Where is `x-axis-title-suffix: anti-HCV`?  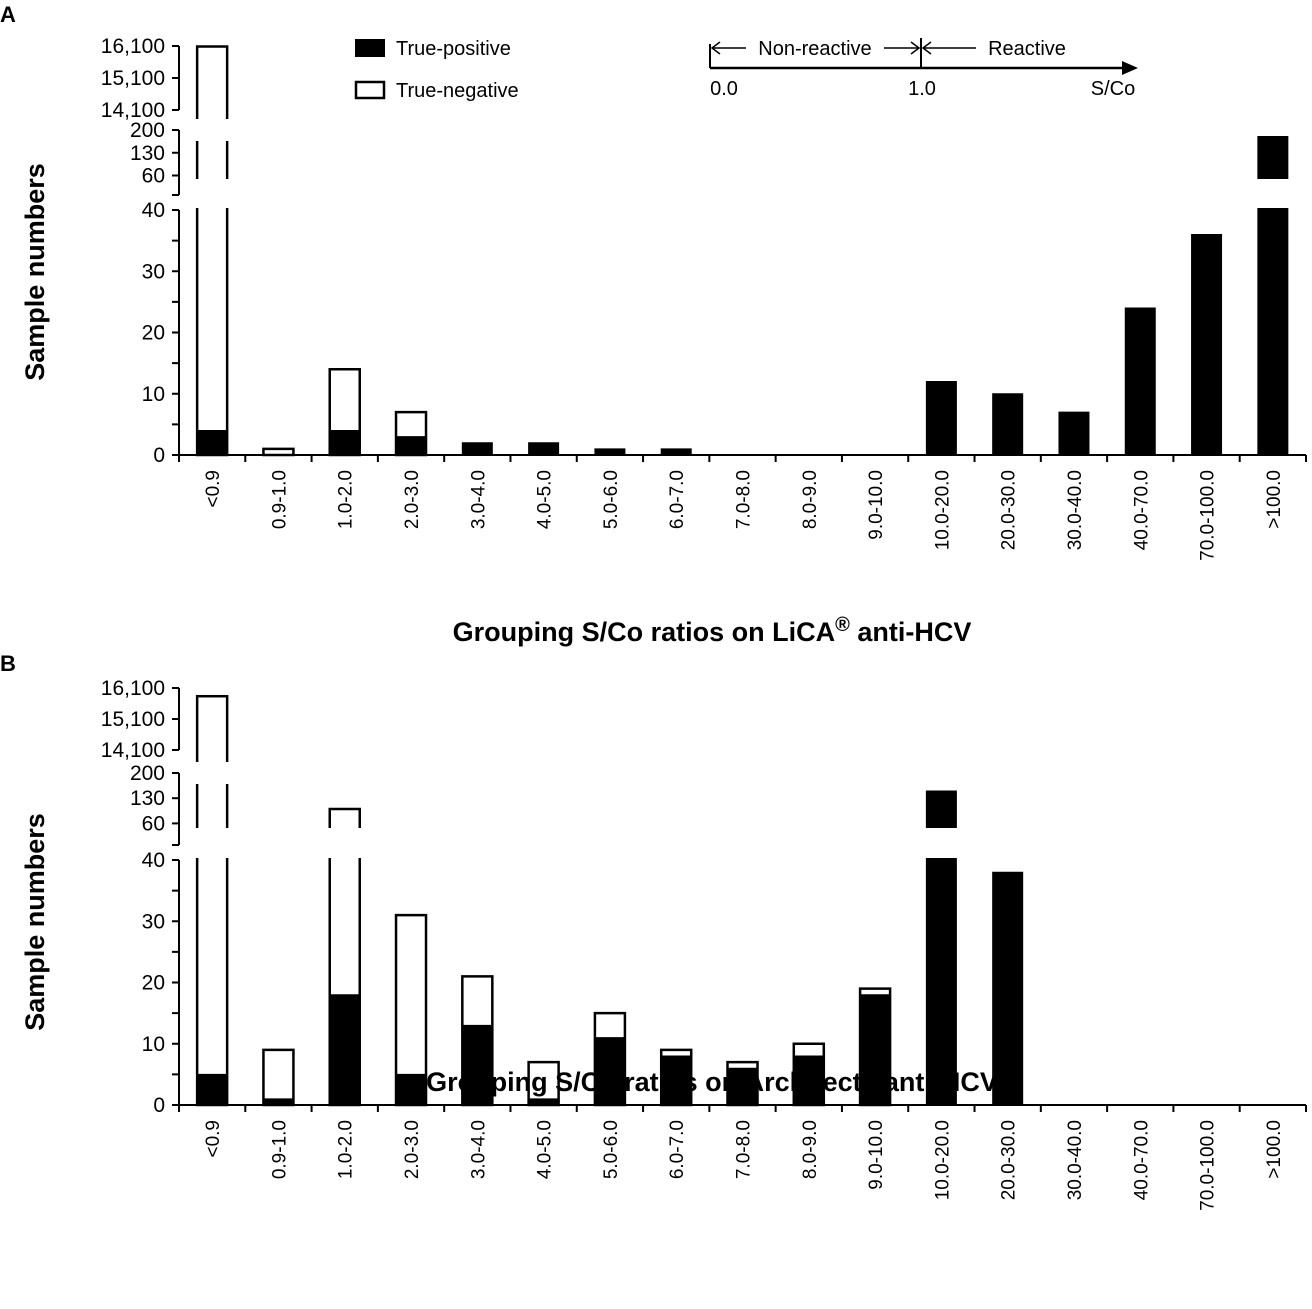 x-axis-title-suffix: anti-HCV is located at coordinates (911, 632).